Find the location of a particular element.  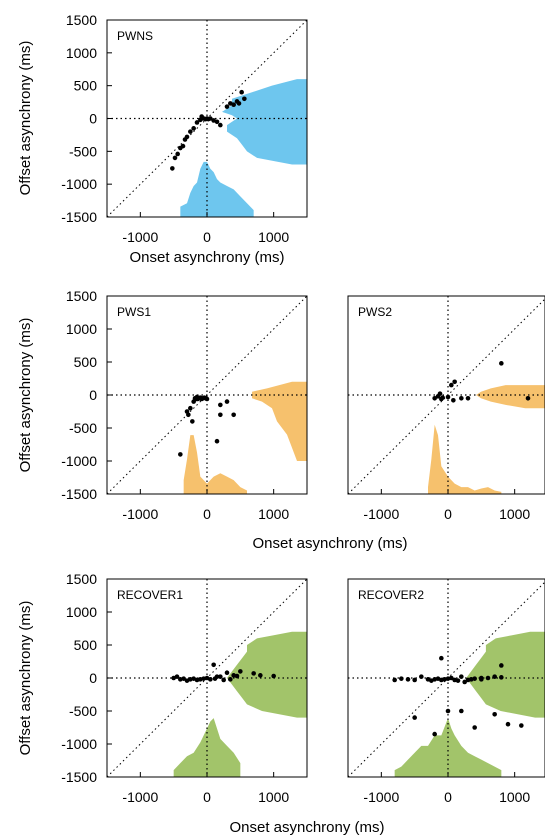

panel-label: RECOVER1 is located at coordinates (150, 595).